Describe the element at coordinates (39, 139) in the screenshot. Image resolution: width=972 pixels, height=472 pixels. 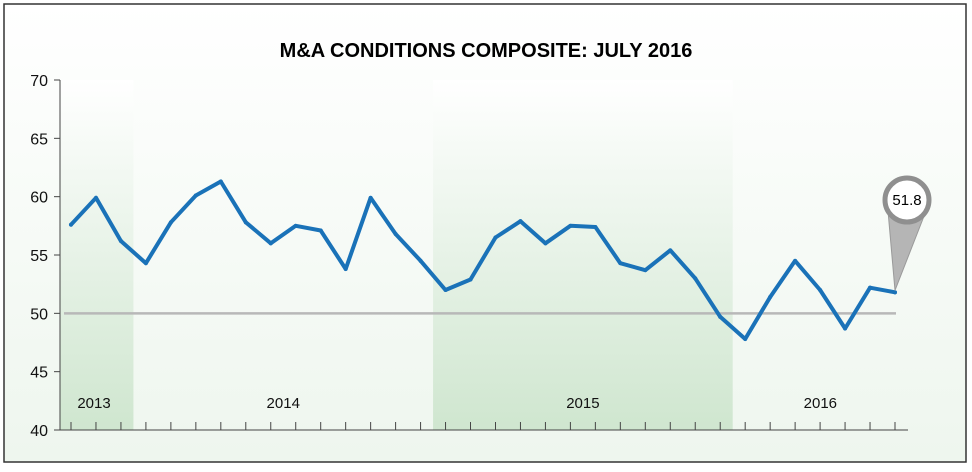
I see `y-tick-label-65: 65` at that location.